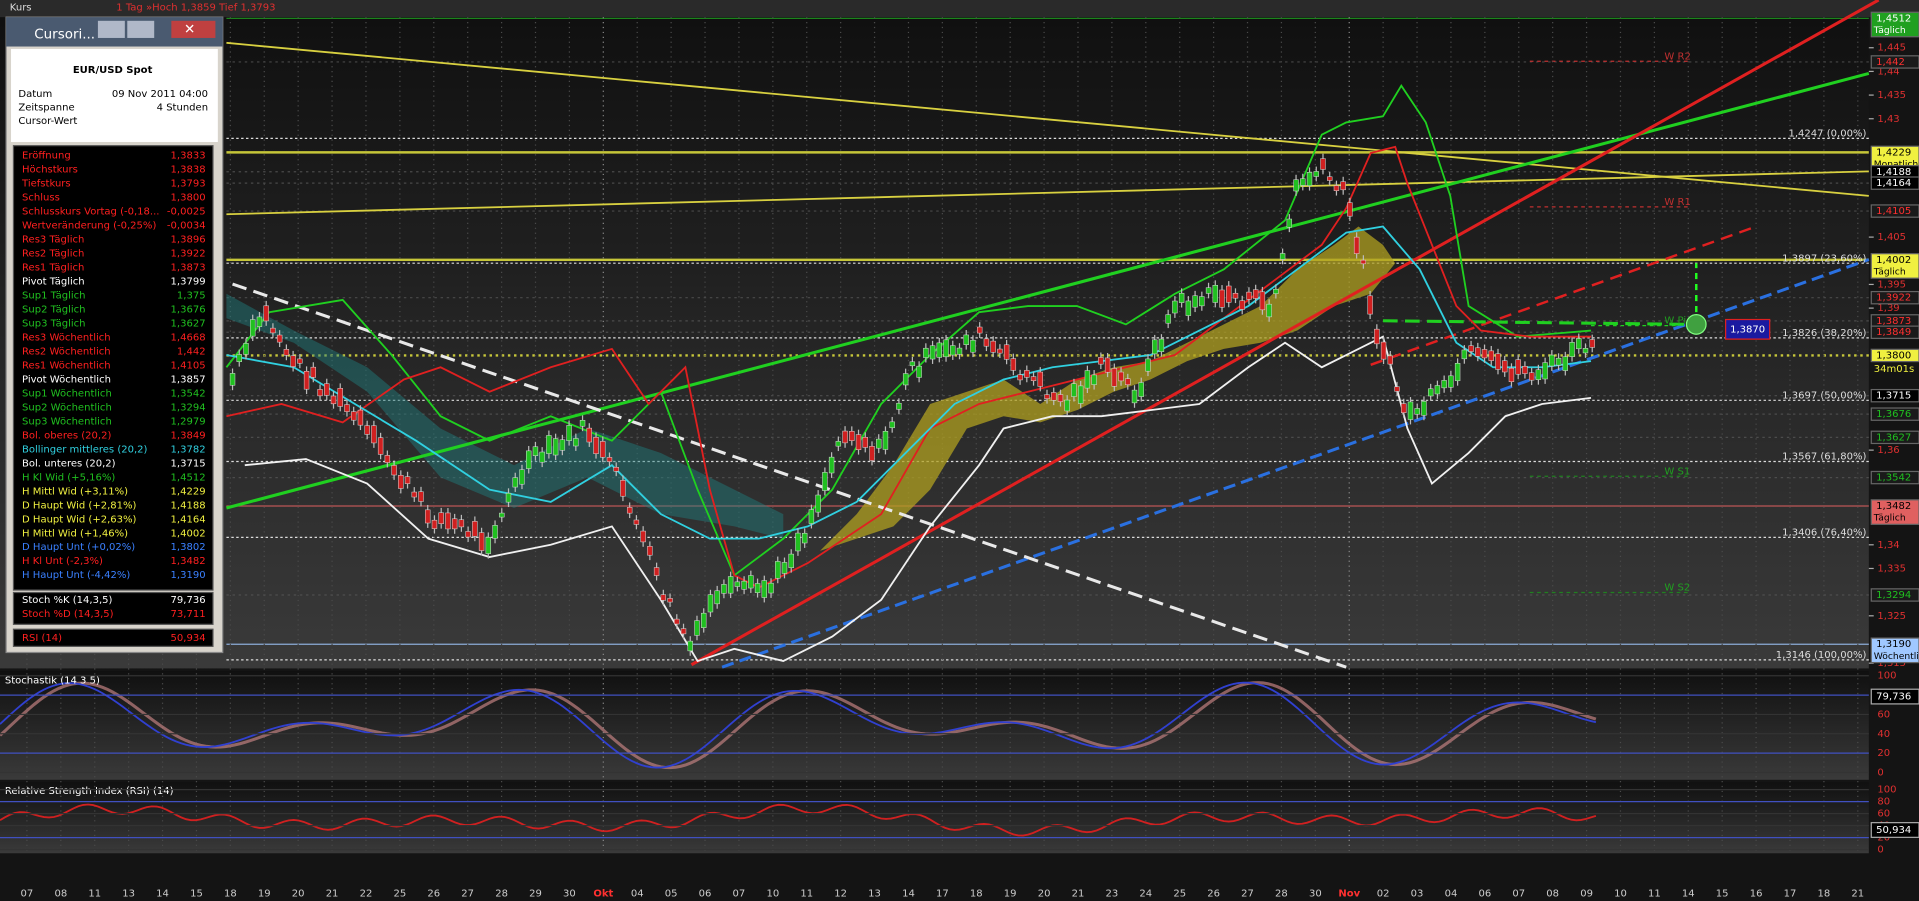  Describe the element at coordinates (188, 281) in the screenshot. I see `row-value: 1,3799` at that location.